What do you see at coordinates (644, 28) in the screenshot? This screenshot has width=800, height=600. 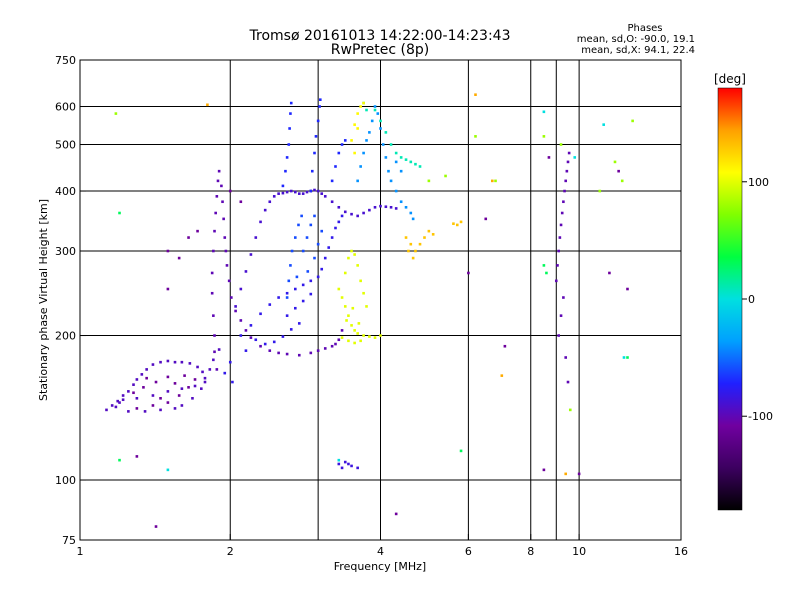 I see `stats-heading: Phases` at bounding box center [644, 28].